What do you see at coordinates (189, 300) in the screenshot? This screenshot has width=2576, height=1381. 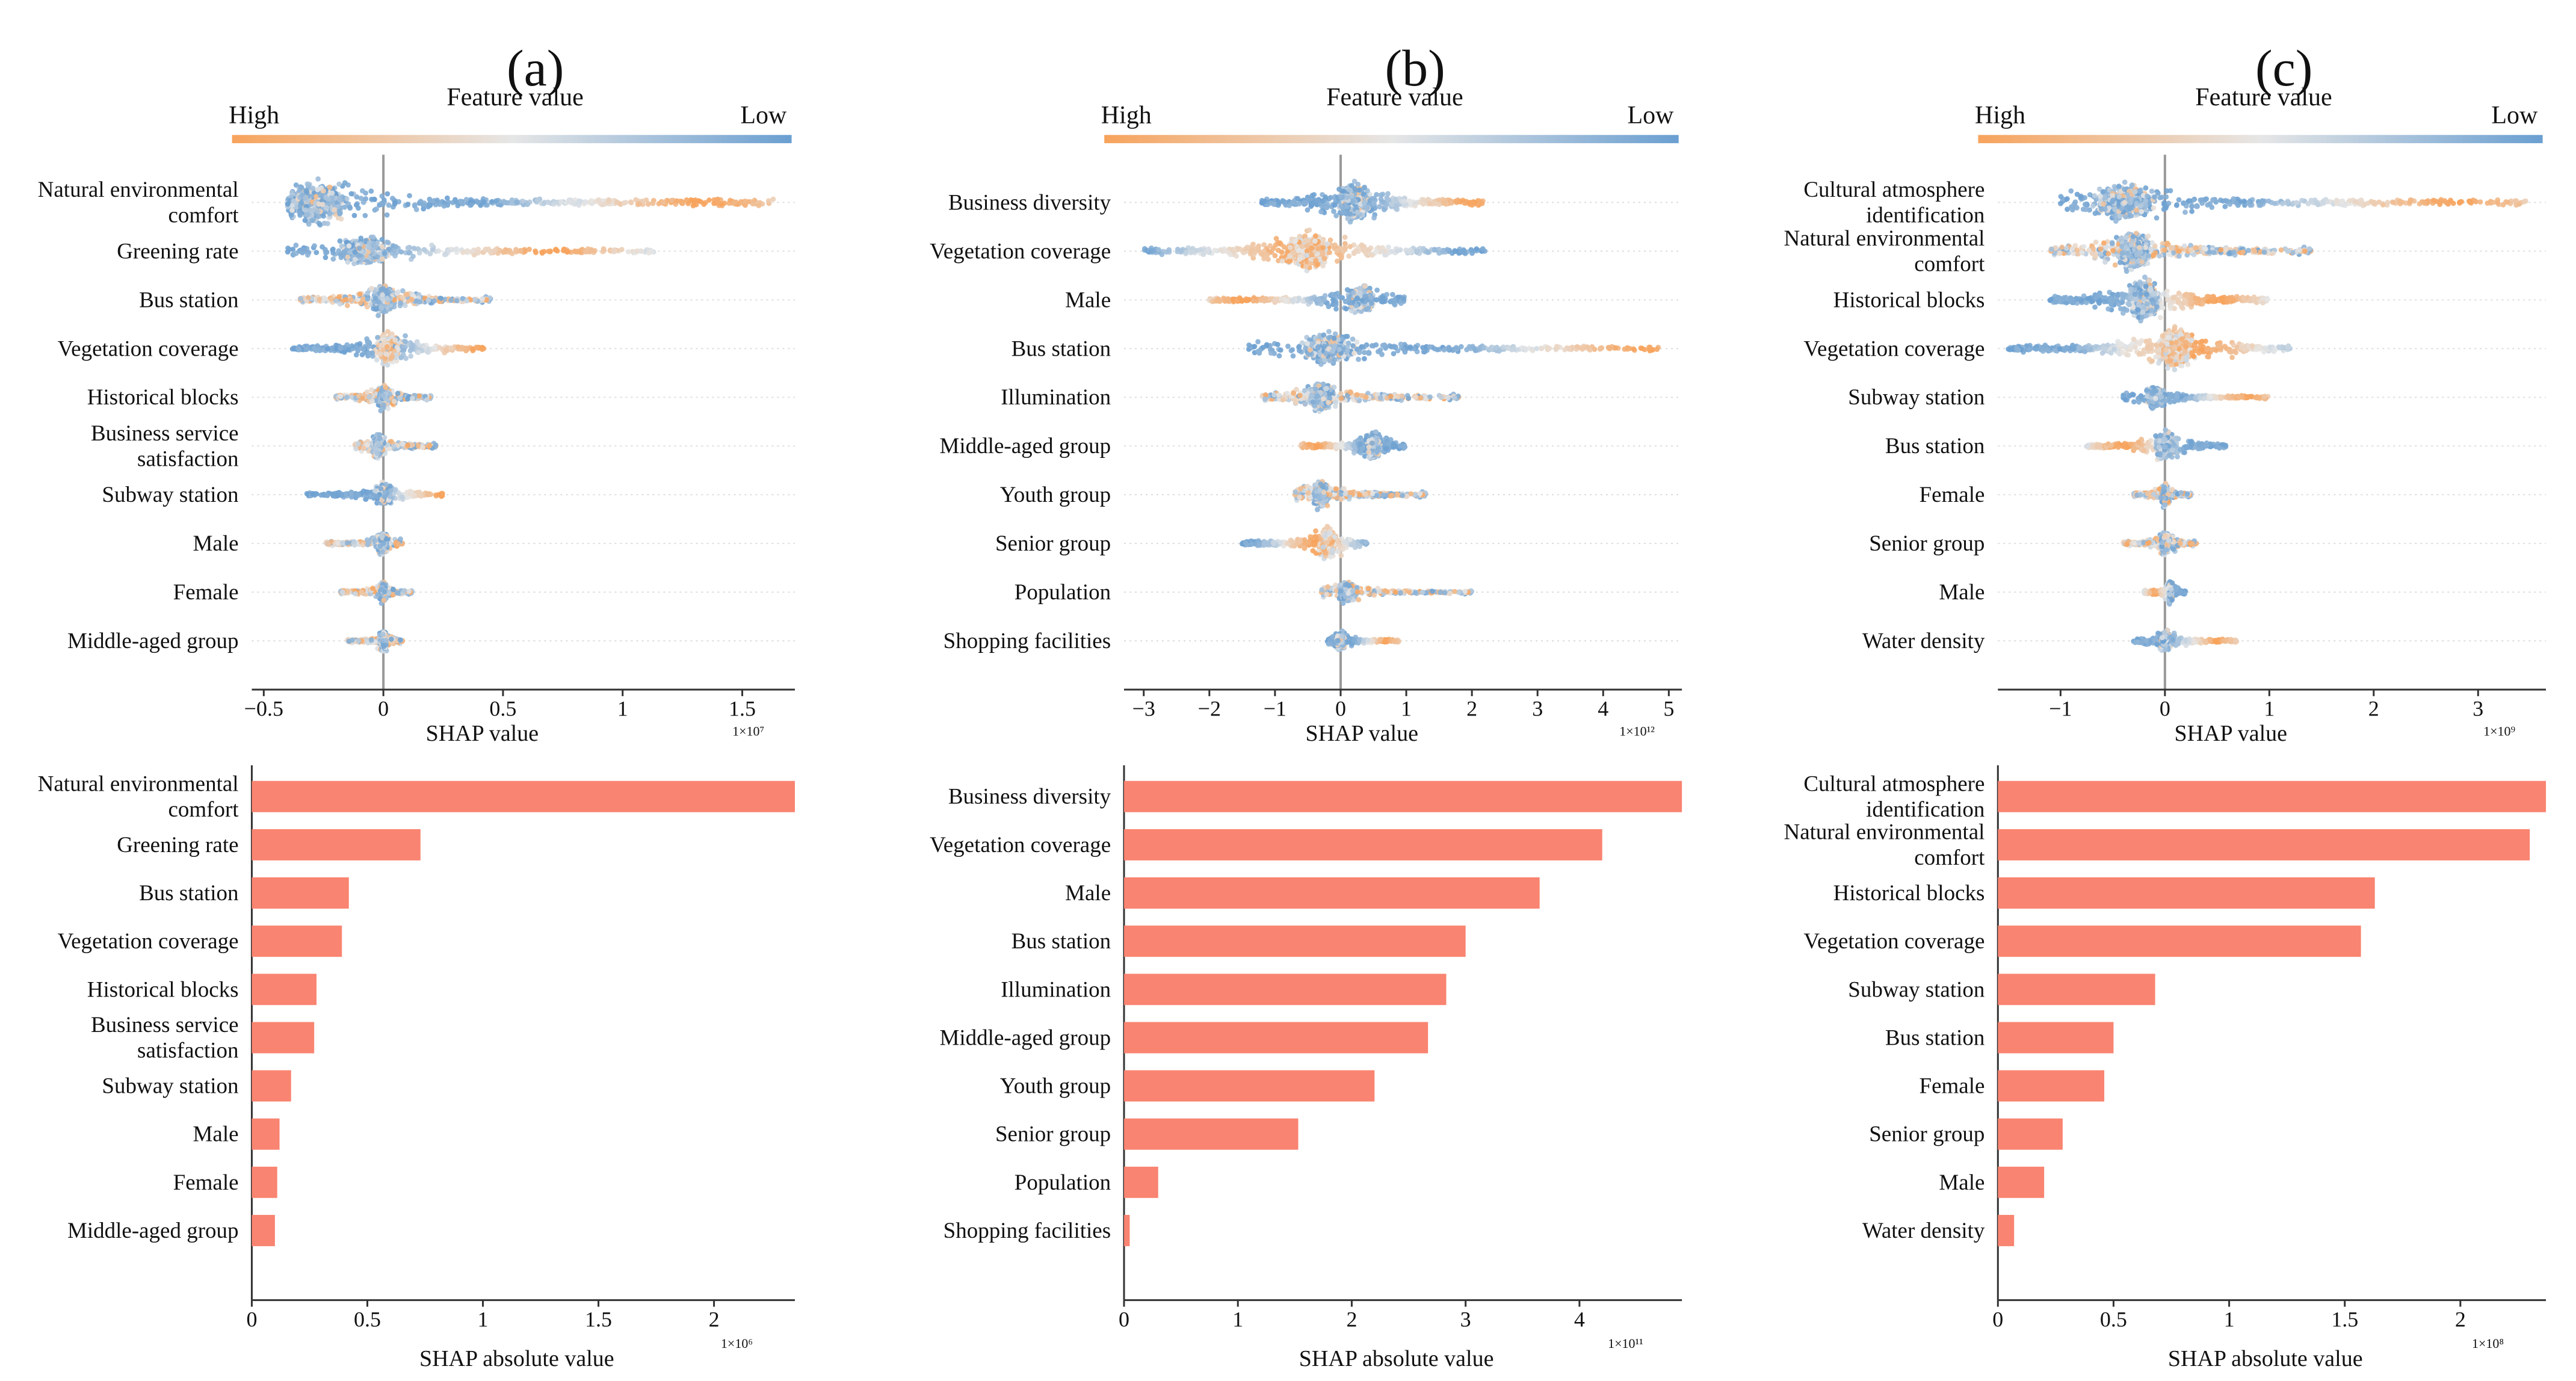 I see `beeswarm-feature-label-line-0: Bus station` at bounding box center [189, 300].